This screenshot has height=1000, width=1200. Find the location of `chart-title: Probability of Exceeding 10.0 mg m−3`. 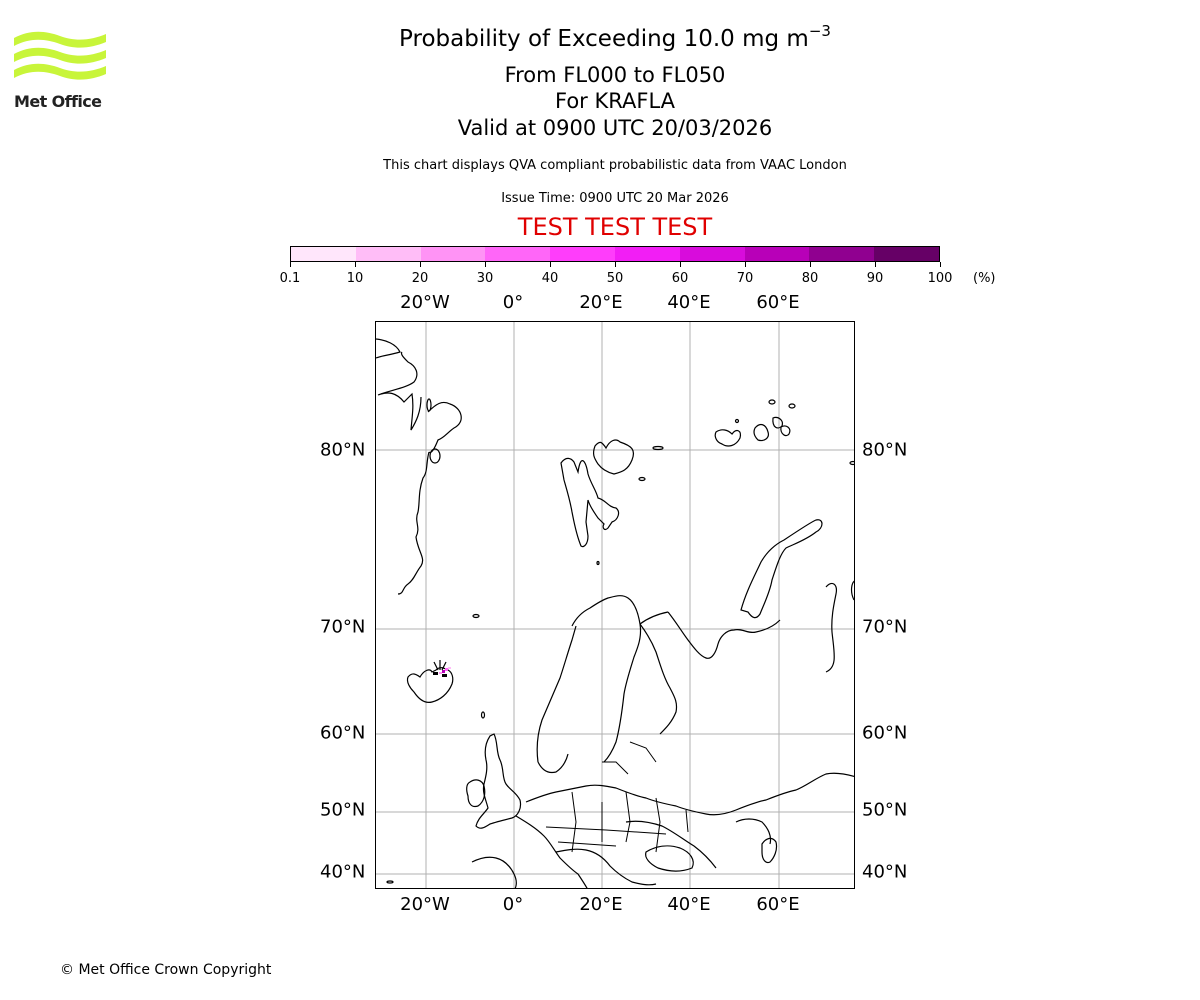

chart-title: Probability of Exceeding 10.0 mg m−3 is located at coordinates (600, 37).